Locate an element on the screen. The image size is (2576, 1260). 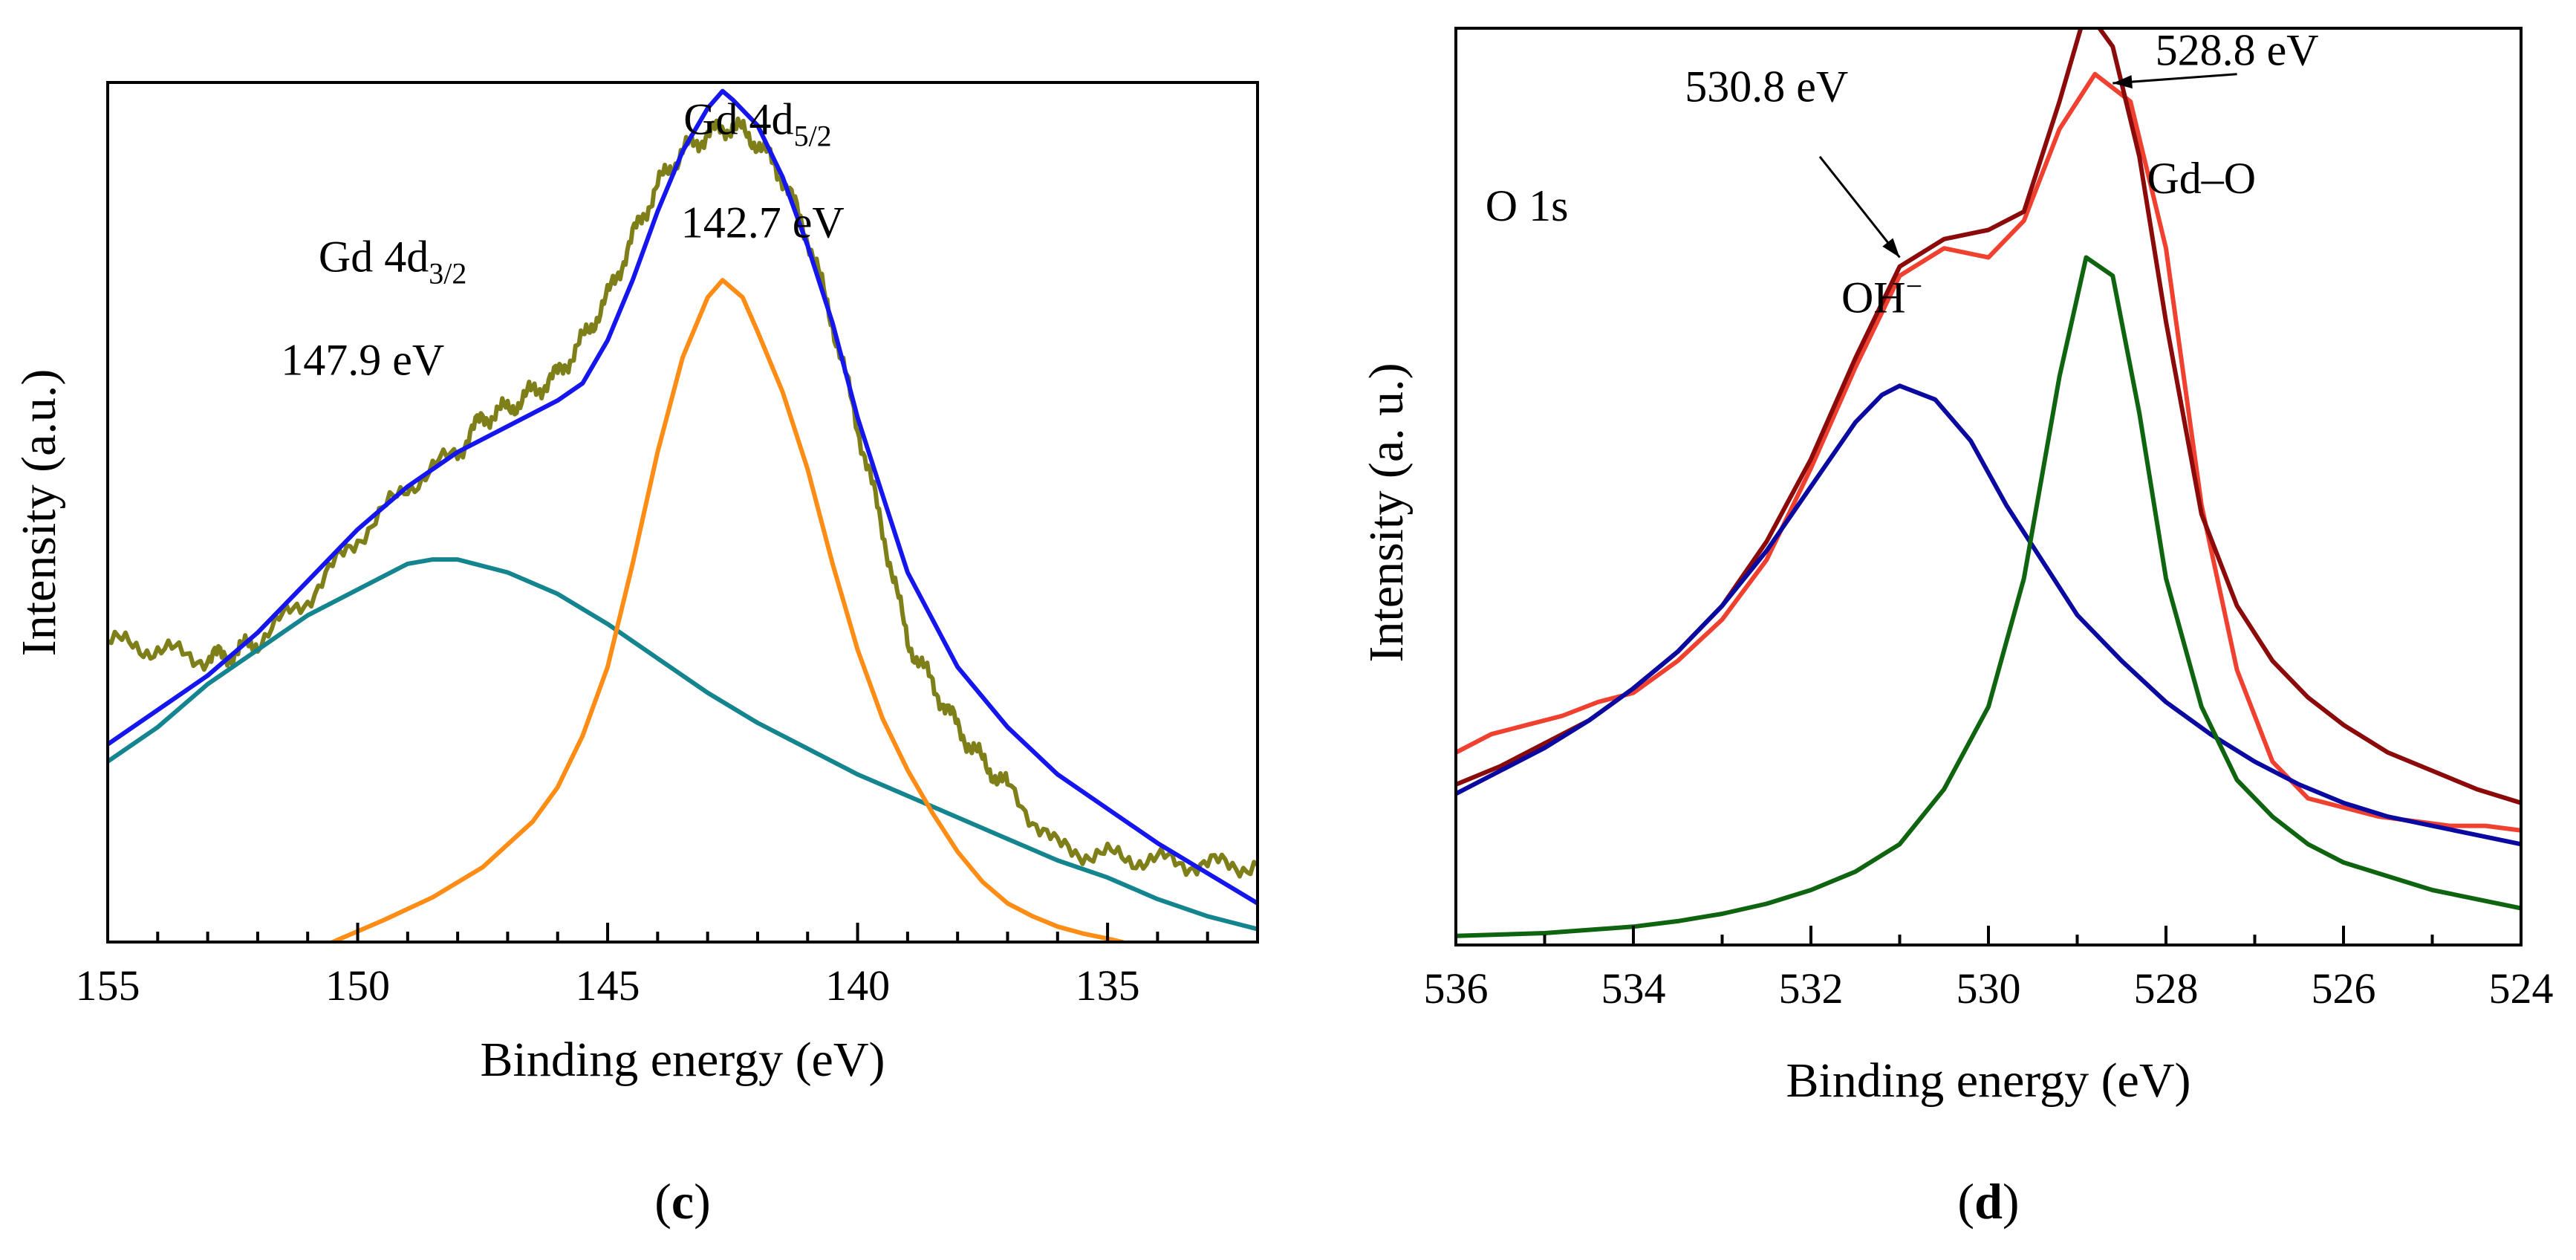
chart-d-annotations: O 1s 530.8 eV OH− 528.8 eV Gd–O is located at coordinates (1902, 173).